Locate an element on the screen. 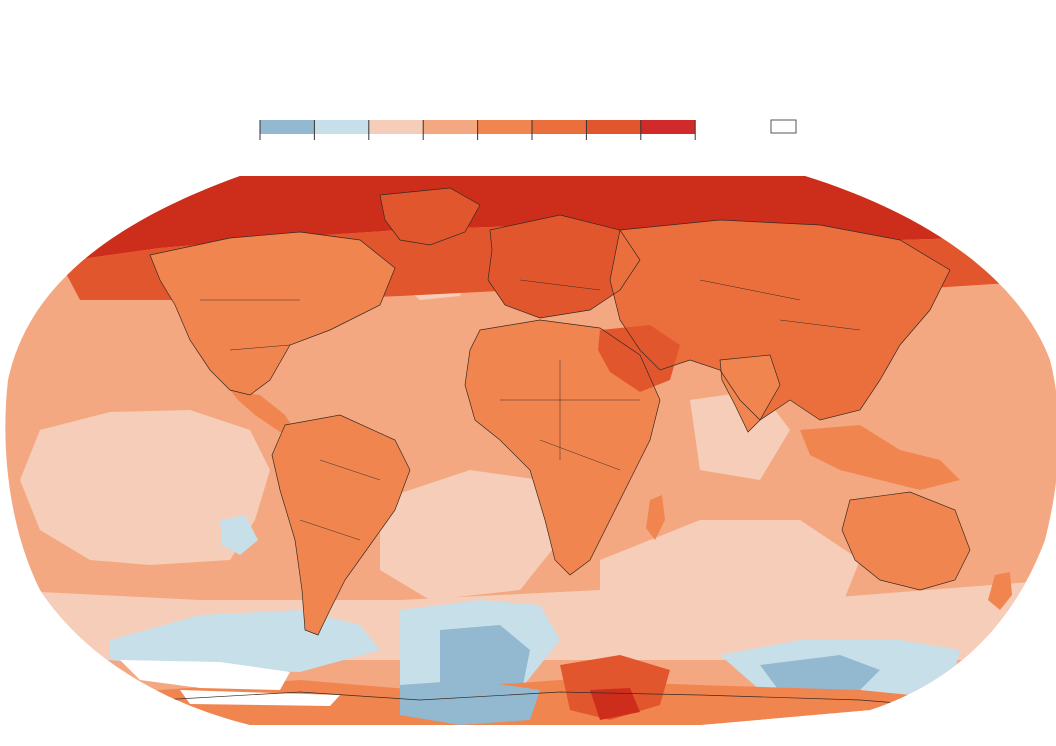 Image resolution: width=1056 pixels, height=746 pixels. land-australia is located at coordinates (906, 541).